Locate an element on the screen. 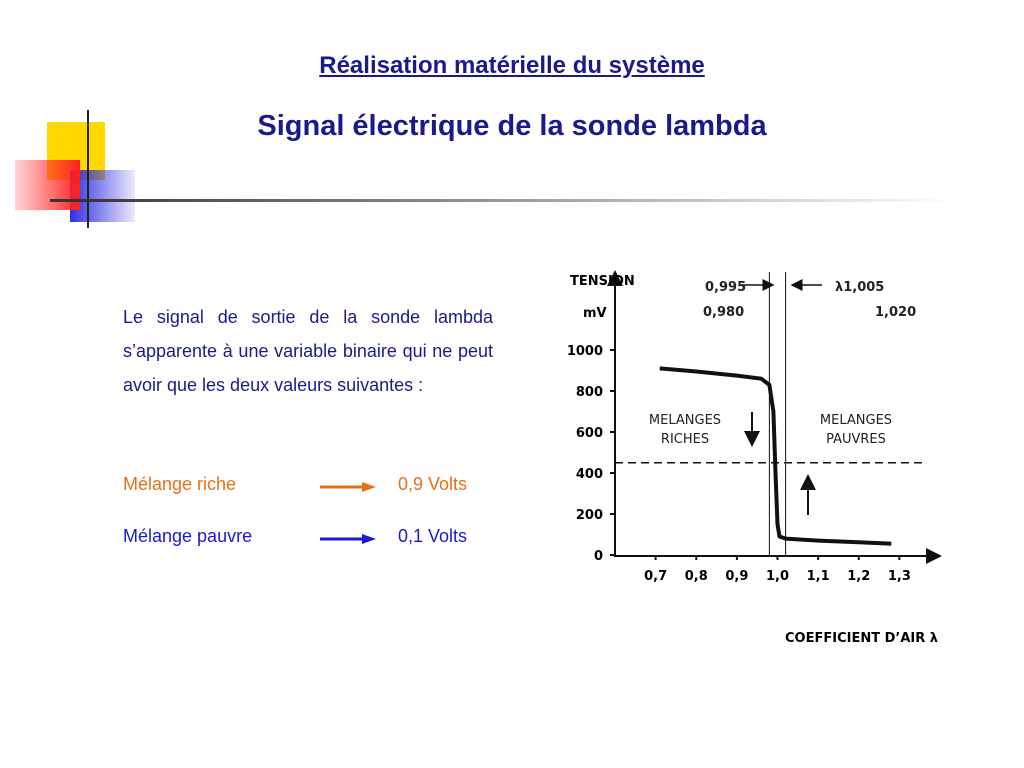  item-label: Mélange pauvre is located at coordinates (188, 536).